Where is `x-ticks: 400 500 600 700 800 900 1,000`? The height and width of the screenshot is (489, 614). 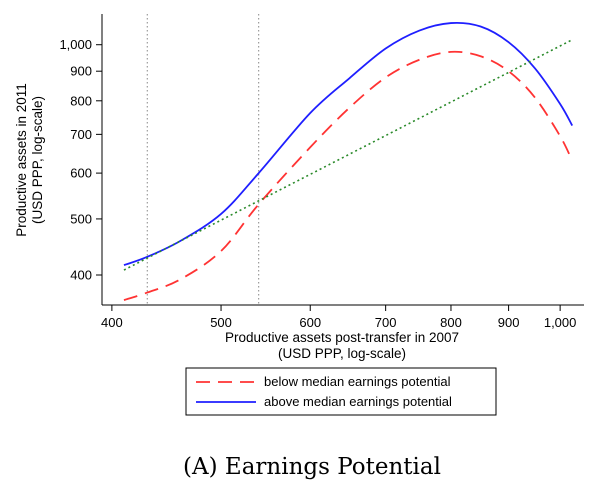
x-ticks: 400 500 600 700 800 900 1,000 is located at coordinates (338, 317).